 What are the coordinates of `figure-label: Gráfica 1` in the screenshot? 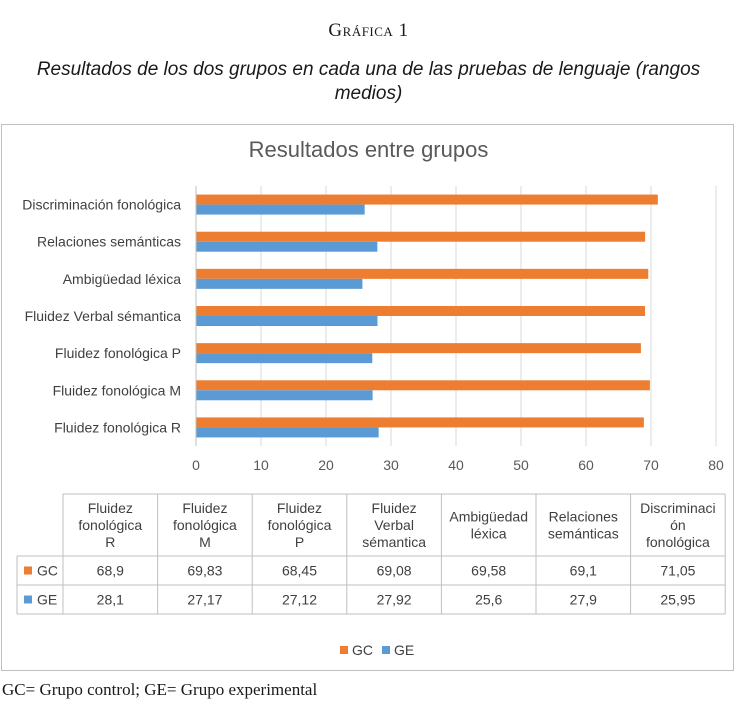 It's located at (368, 30).